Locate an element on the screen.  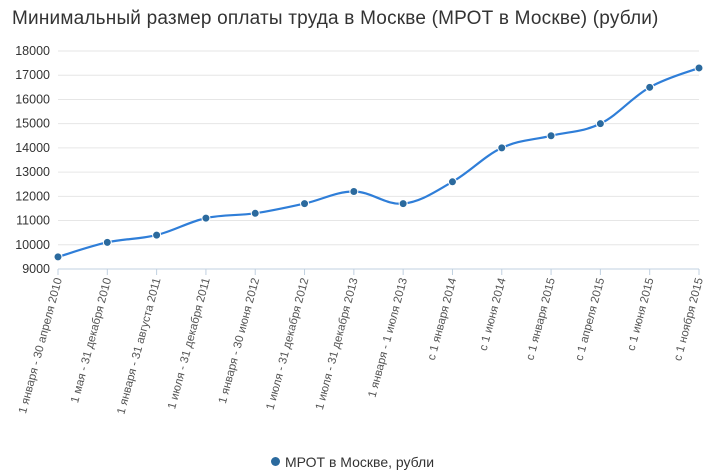
x-tick-label: 1 января - 30 июня 2012 is located at coordinates (239, 341).